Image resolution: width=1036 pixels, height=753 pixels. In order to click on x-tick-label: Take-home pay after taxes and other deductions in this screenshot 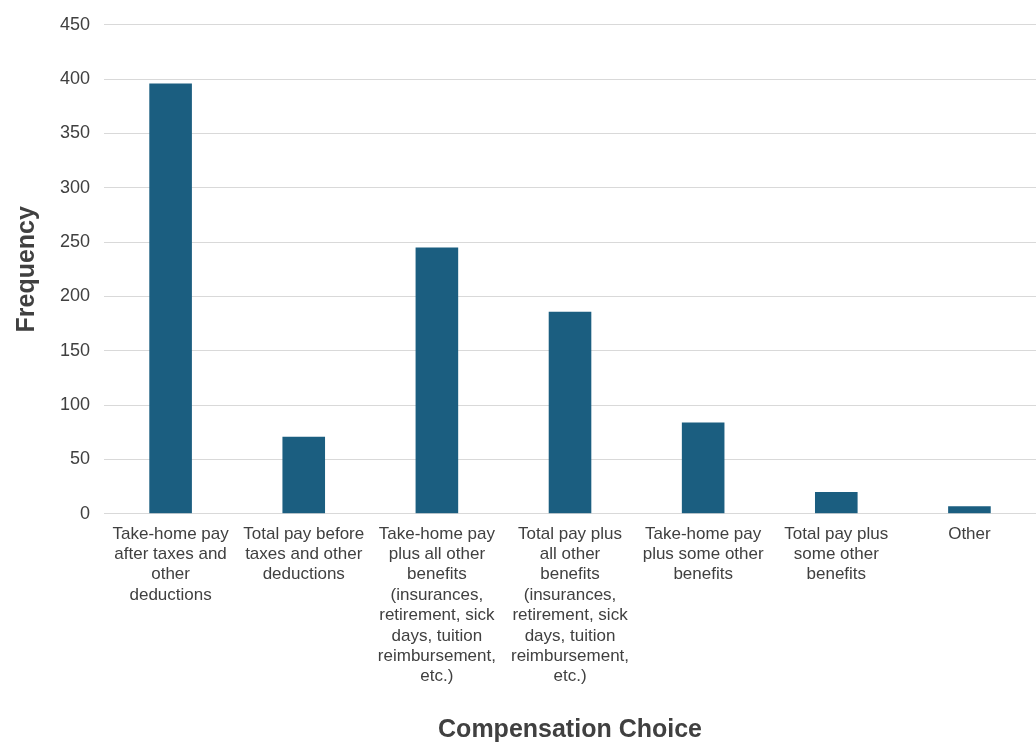, I will do `click(171, 563)`.